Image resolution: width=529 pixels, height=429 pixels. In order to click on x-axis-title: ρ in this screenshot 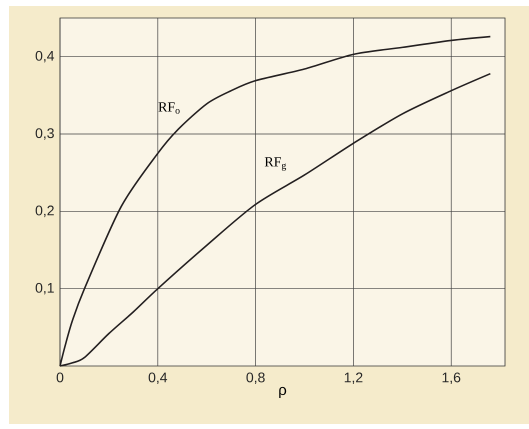, I will do `click(282, 392)`.